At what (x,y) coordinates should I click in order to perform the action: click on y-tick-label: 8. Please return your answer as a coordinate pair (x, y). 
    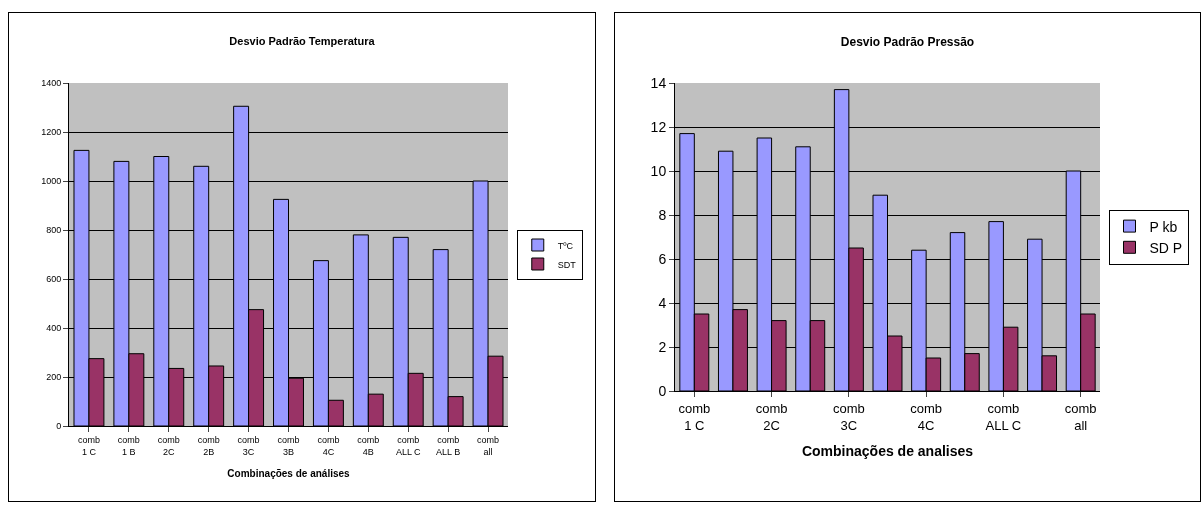
    Looking at the image, I should click on (662, 214).